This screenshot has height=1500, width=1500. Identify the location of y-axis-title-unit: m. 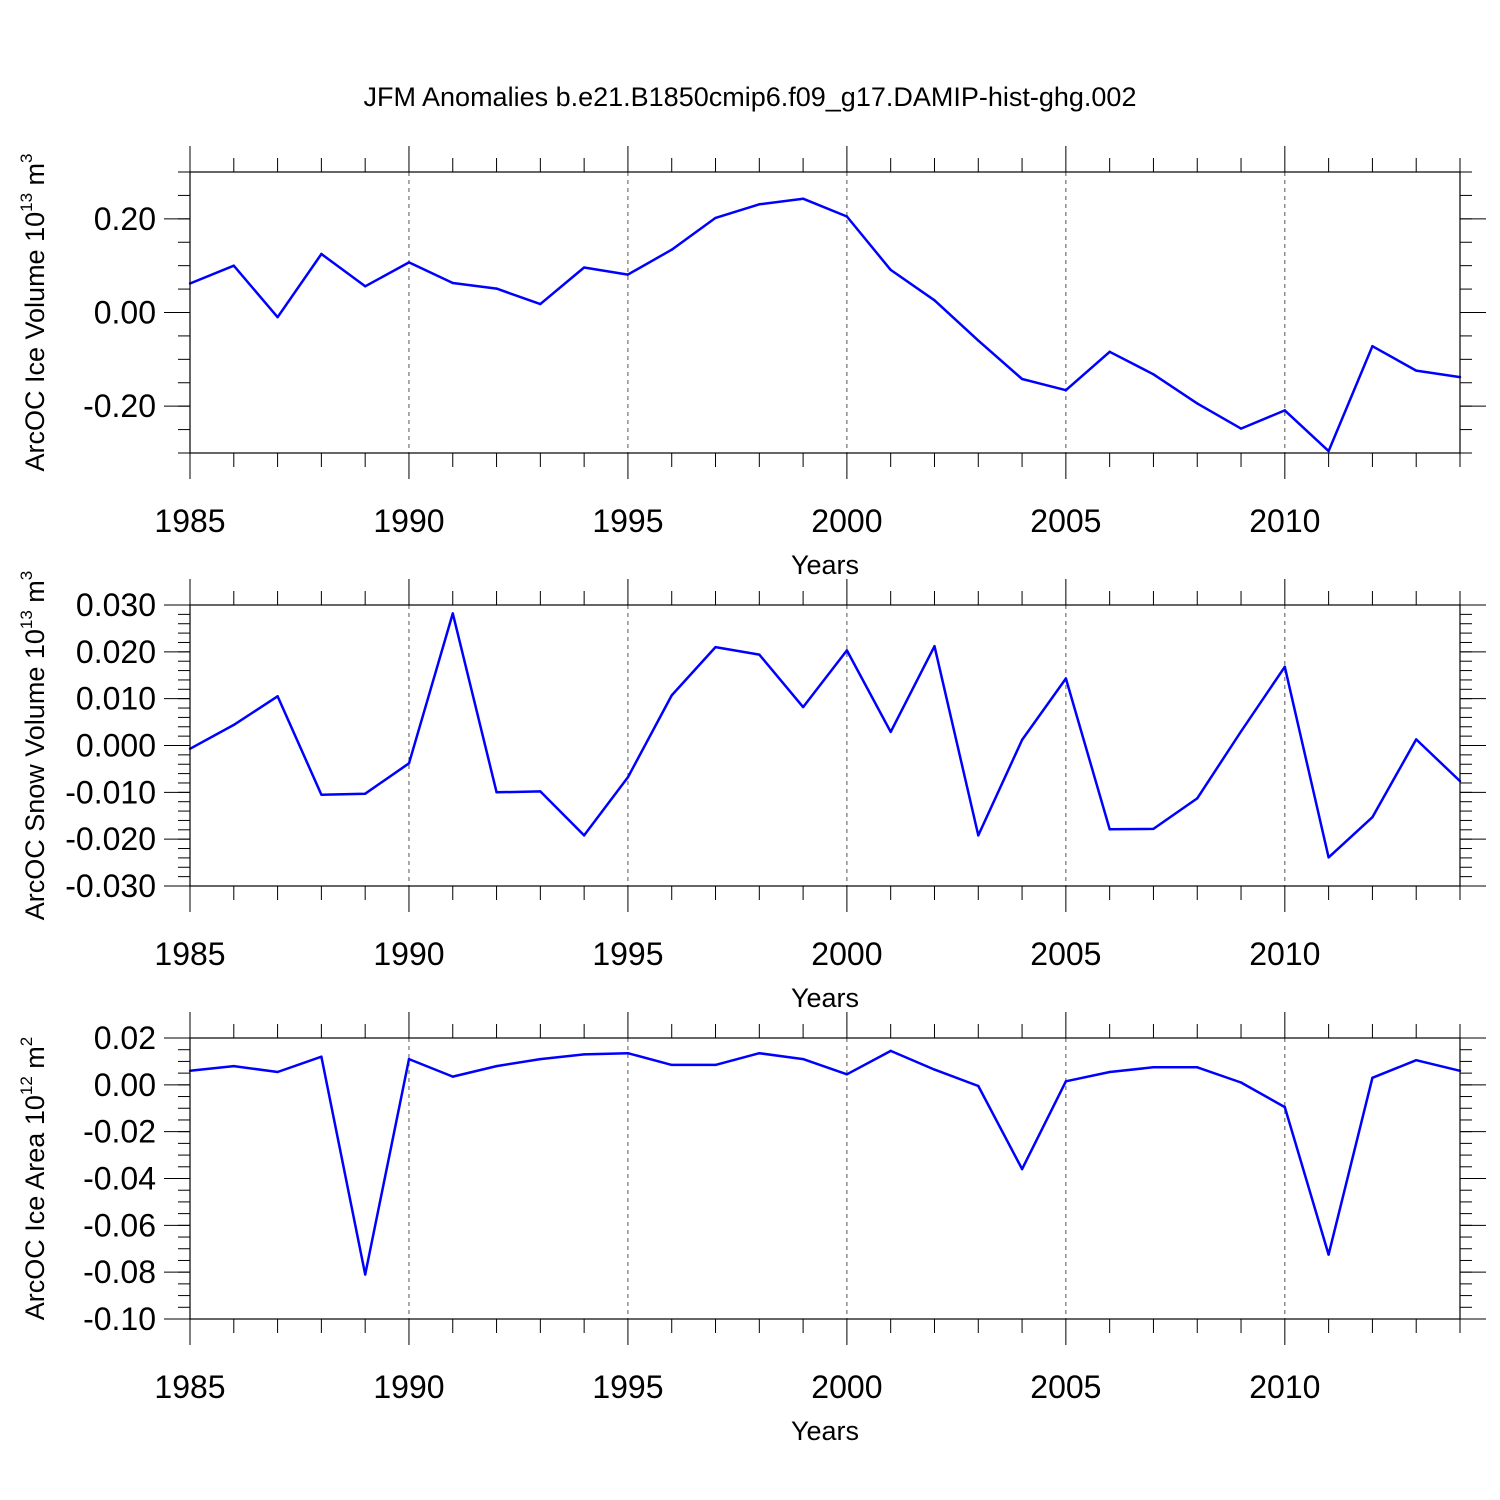
(35, 595).